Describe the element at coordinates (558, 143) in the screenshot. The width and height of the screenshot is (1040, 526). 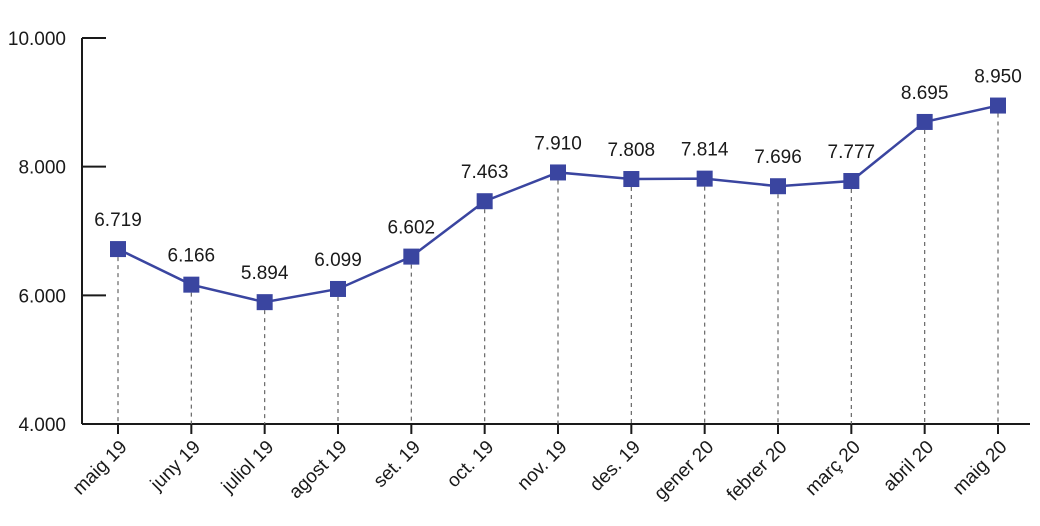
I see `data-label: 7.910` at that location.